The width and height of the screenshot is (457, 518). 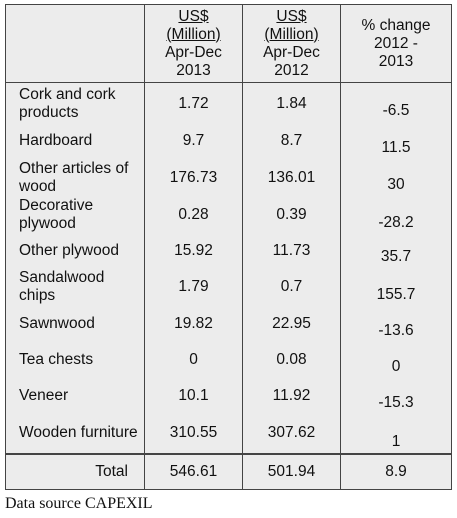 I want to click on row-change: -6.5, so click(x=396, y=102).